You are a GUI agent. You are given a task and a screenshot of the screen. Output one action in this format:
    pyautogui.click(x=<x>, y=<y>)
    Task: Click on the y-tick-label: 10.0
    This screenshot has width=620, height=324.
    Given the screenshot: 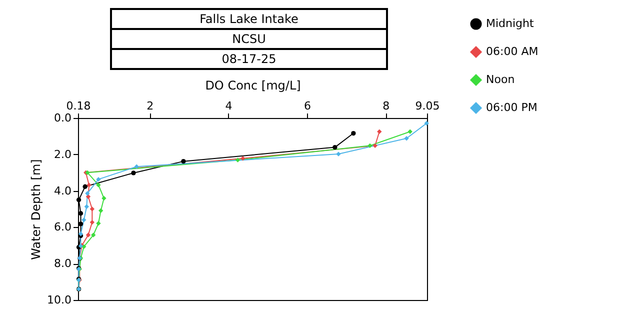 What is the action you would take?
    pyautogui.click(x=59, y=300)
    